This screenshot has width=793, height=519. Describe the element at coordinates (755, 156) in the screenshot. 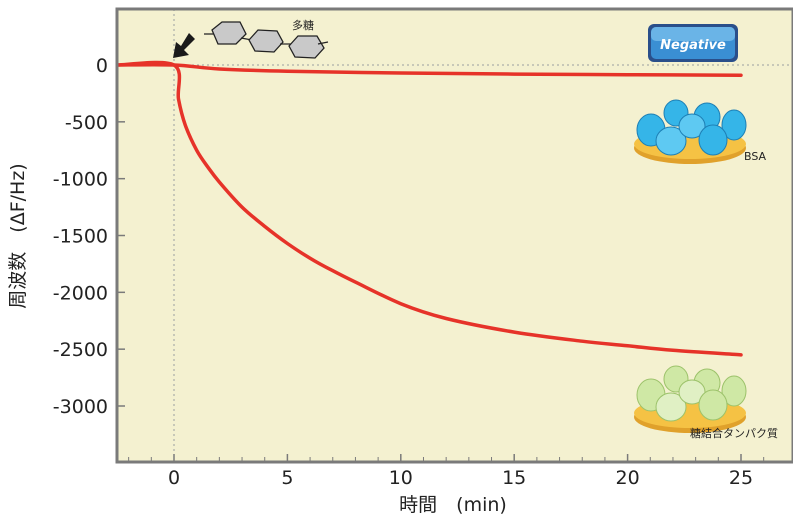

I see `bsa-label: BSA` at that location.